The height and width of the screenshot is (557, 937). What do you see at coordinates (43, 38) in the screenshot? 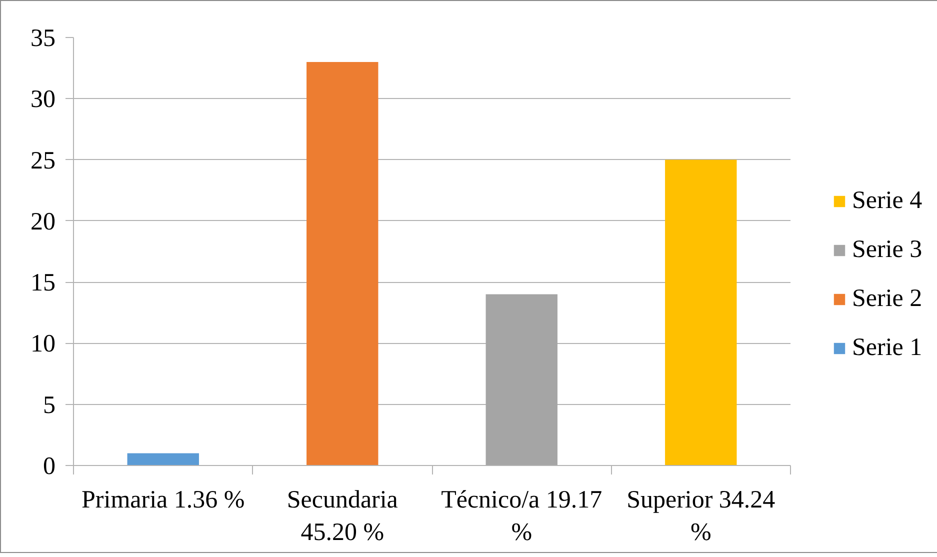
I see `y-tick-label: 35` at bounding box center [43, 38].